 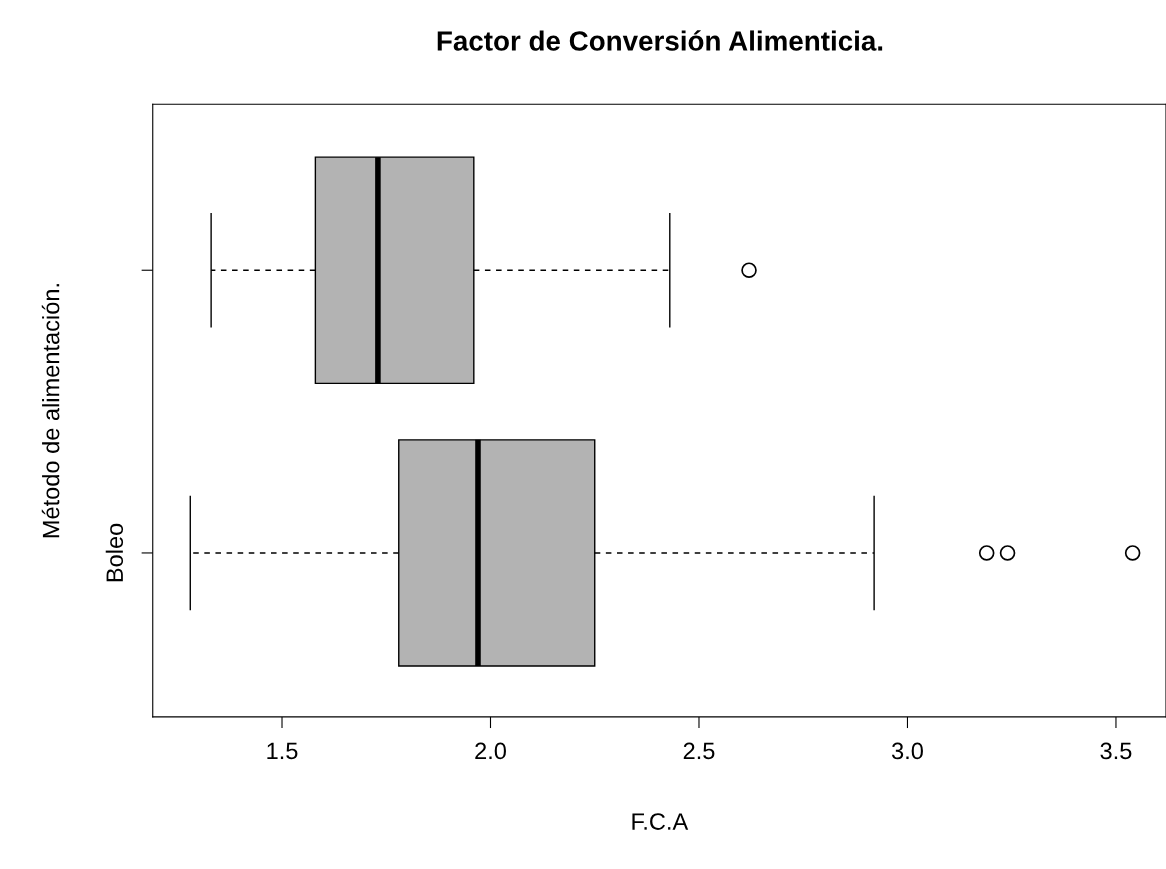 What do you see at coordinates (699, 751) in the screenshot?
I see `x-tick-label: 2.5` at bounding box center [699, 751].